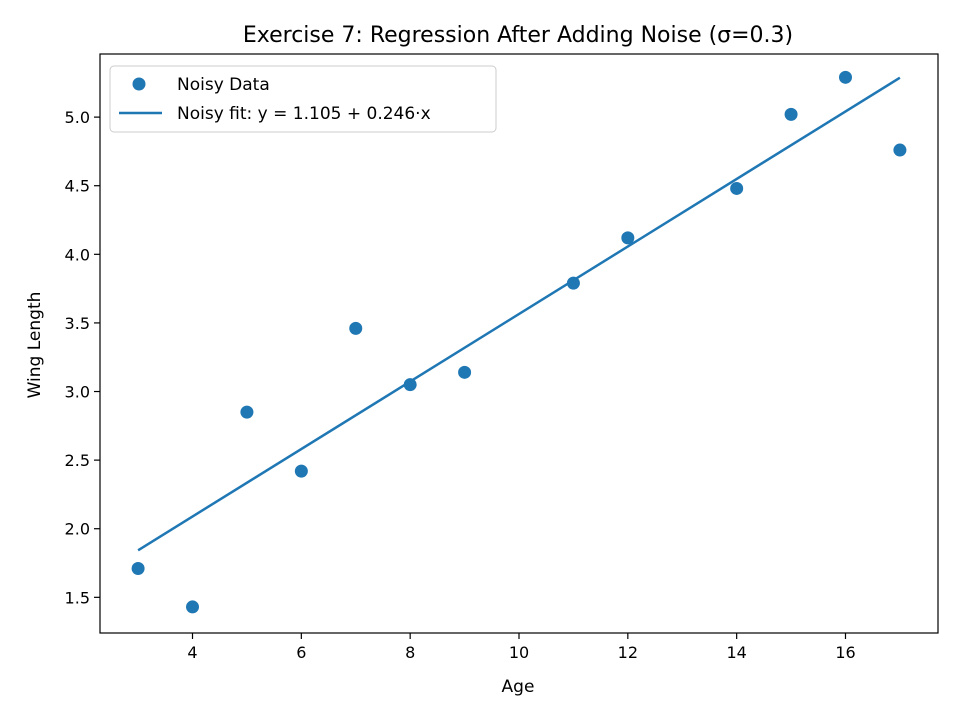 This screenshot has width=960, height=720. What do you see at coordinates (410, 652) in the screenshot?
I see `x-tick-label: 8` at bounding box center [410, 652].